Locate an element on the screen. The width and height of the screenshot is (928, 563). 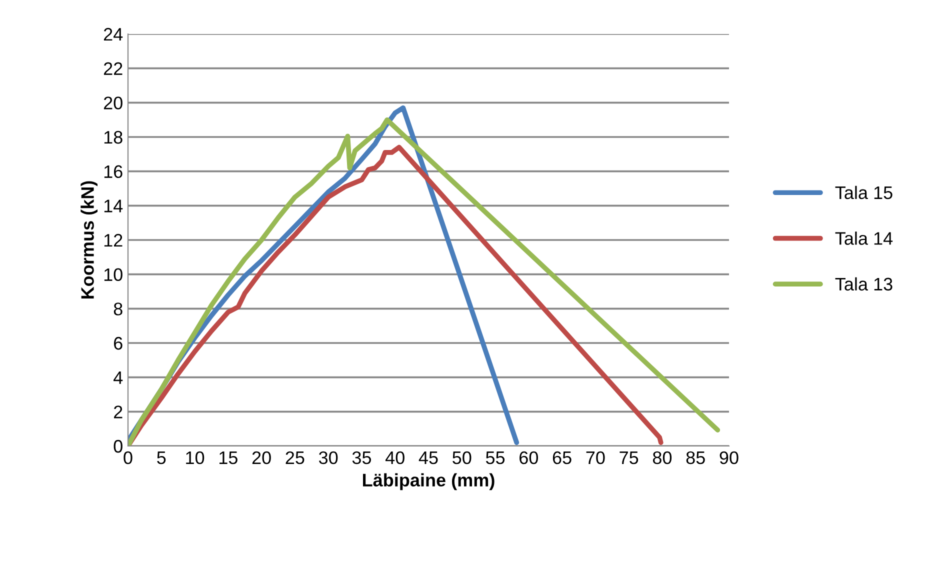
x-tick-label: 80 is located at coordinates (662, 457).